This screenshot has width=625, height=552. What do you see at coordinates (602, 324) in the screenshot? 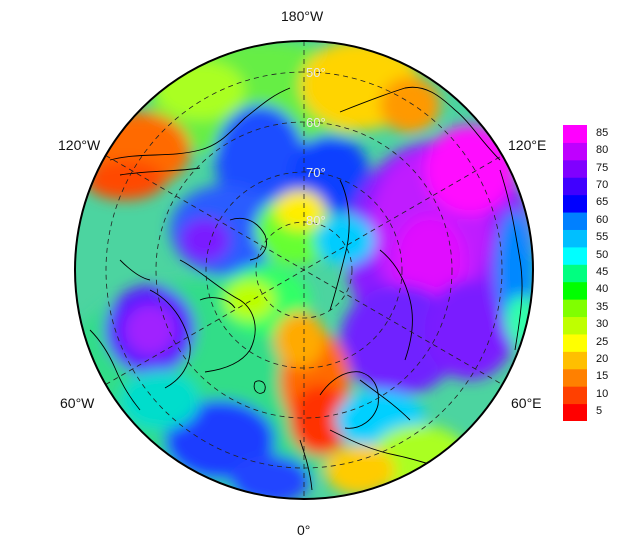
I see `colorbar-tick-label: 30` at bounding box center [602, 324].